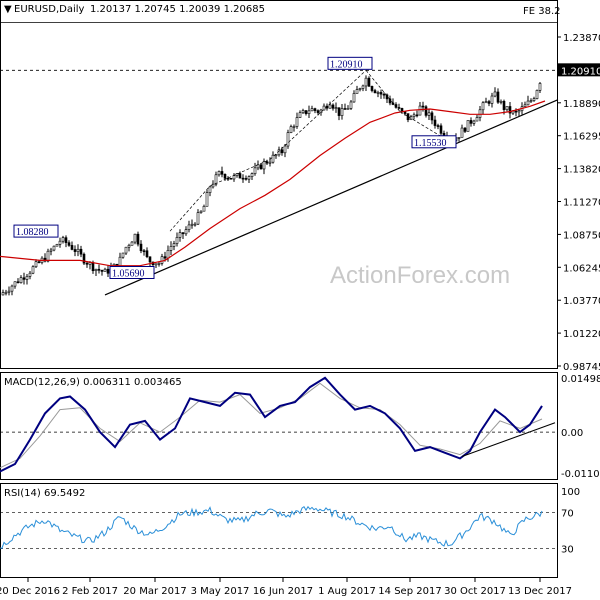 The width and height of the screenshot is (600, 600). Describe the element at coordinates (128, 273) in the screenshot. I see `price-annotation-label: 1.05690` at that location.